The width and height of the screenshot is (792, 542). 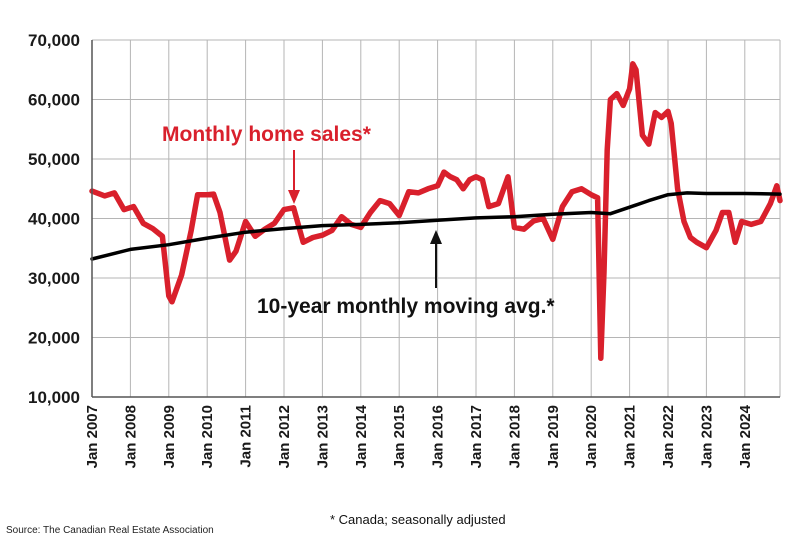 What do you see at coordinates (322, 436) in the screenshot?
I see `x-tick-label: Jan 2013` at bounding box center [322, 436].